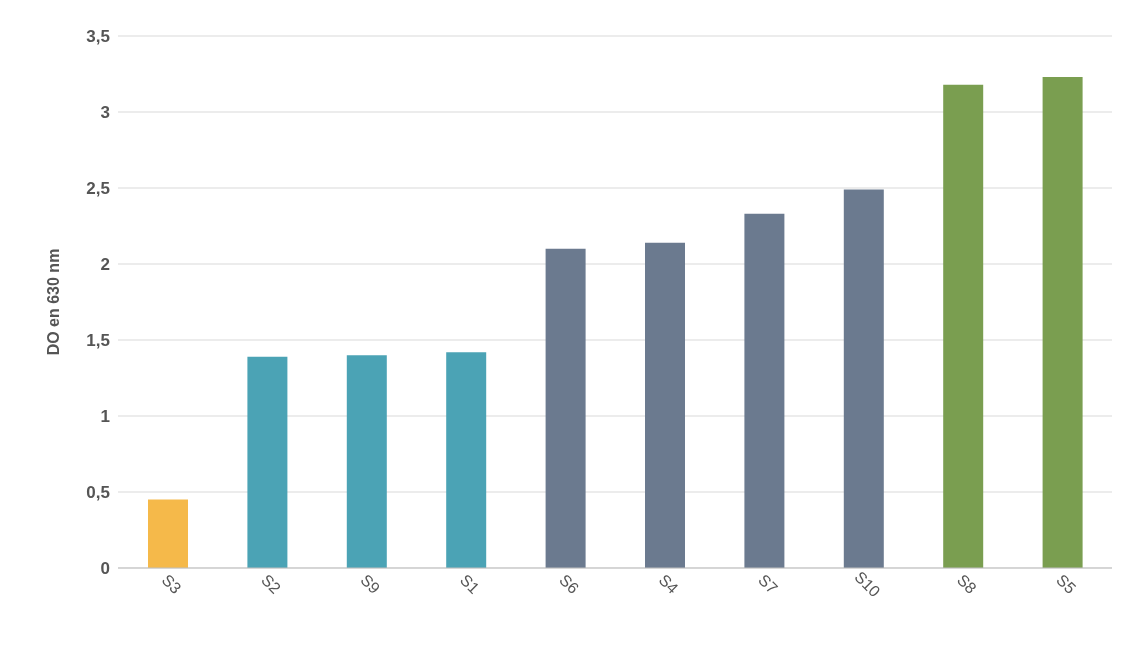 Image resolution: width=1140 pixels, height=656 pixels. What do you see at coordinates (98, 37) in the screenshot?
I see `y-tick-label: 3,5` at bounding box center [98, 37].